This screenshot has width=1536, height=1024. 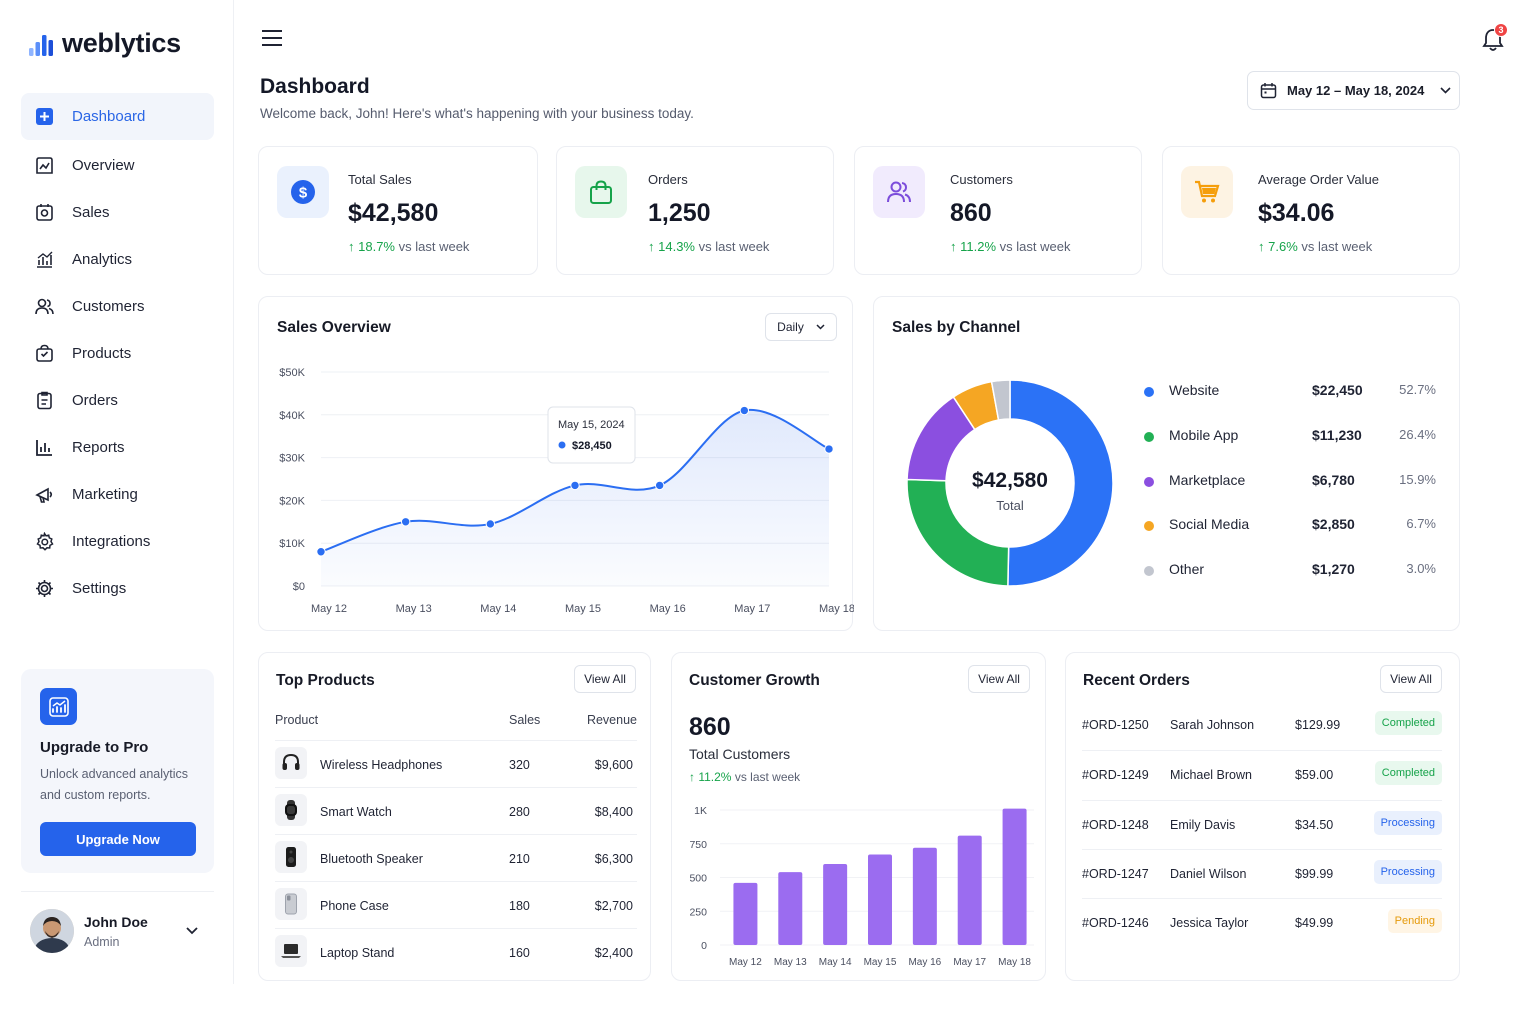 I want to click on y-tick-label: 500, so click(x=698, y=879).